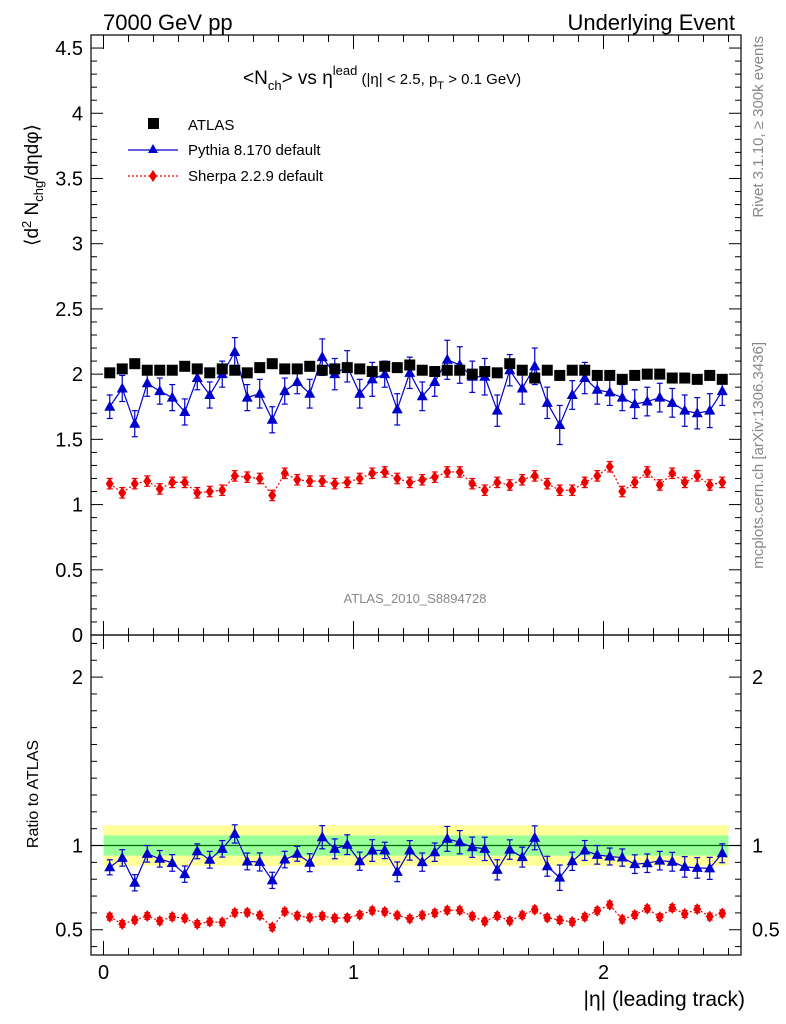  What do you see at coordinates (758, 455) in the screenshot?
I see `mcplots-reference-label: mcplots.cern.ch [arXiv:1306.3436]` at bounding box center [758, 455].